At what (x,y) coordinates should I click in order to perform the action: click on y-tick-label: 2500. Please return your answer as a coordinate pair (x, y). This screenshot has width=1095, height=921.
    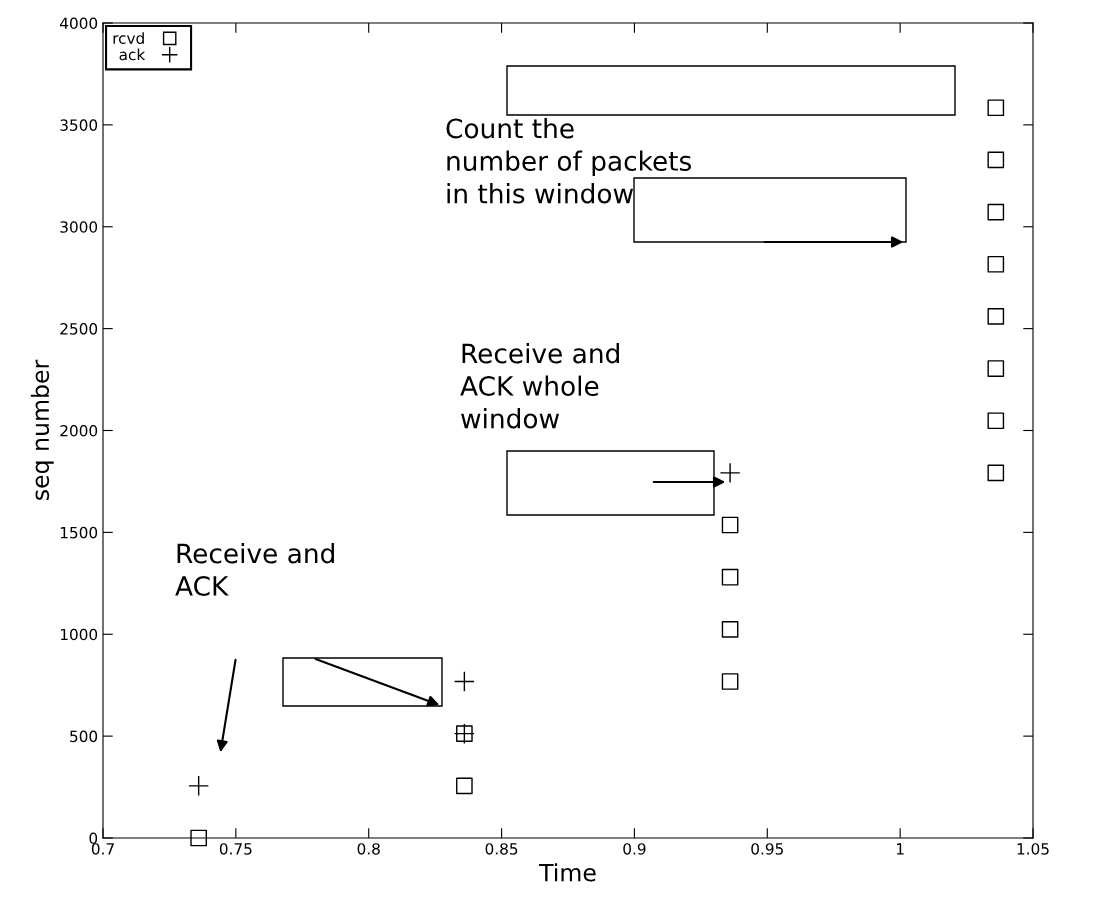
    Looking at the image, I should click on (79, 329).